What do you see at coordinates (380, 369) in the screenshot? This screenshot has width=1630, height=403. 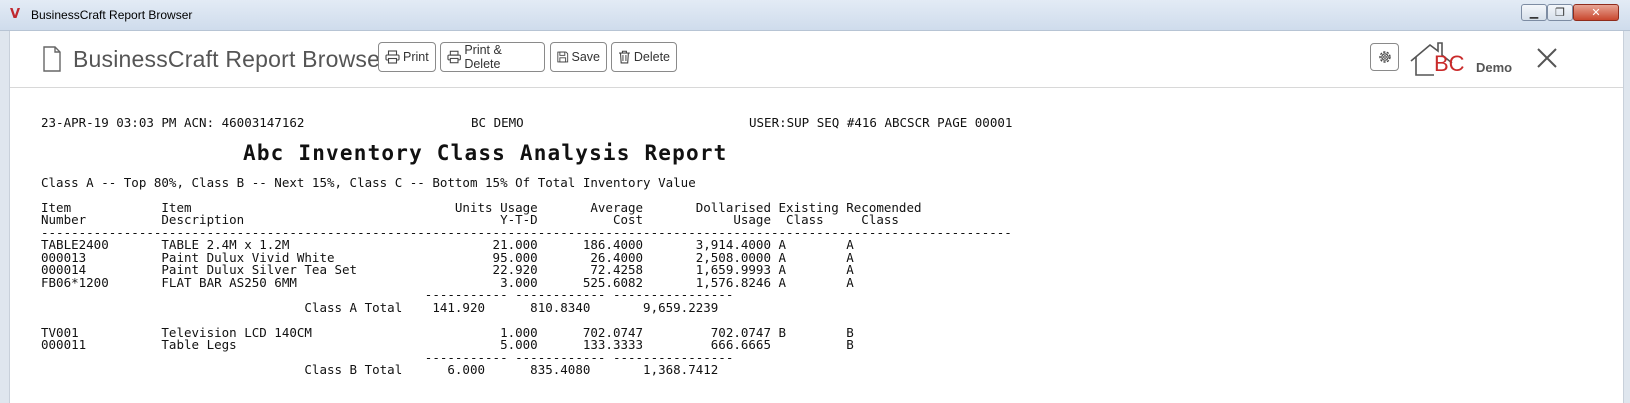 I see `class-b-total-row: Class B Total 6.000 835.4080 1,368.7412` at bounding box center [380, 369].